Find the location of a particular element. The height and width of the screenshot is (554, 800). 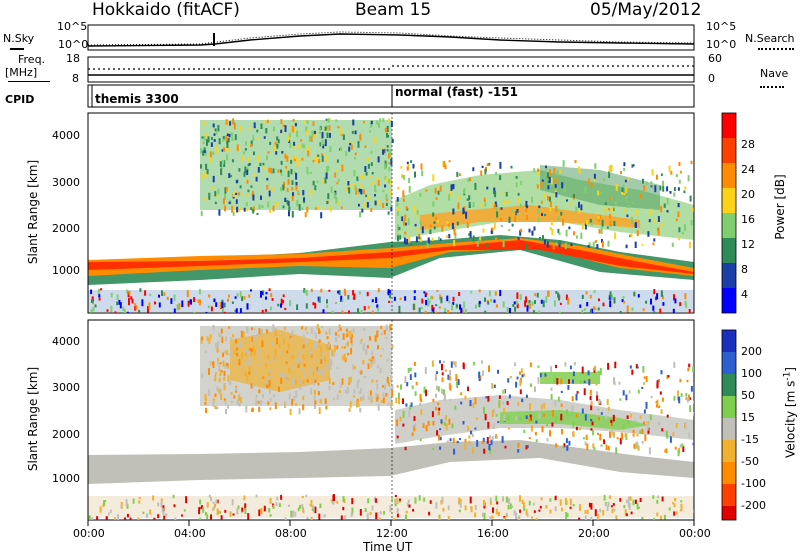

x-tick-0000: 00:00 is located at coordinates (89, 533).